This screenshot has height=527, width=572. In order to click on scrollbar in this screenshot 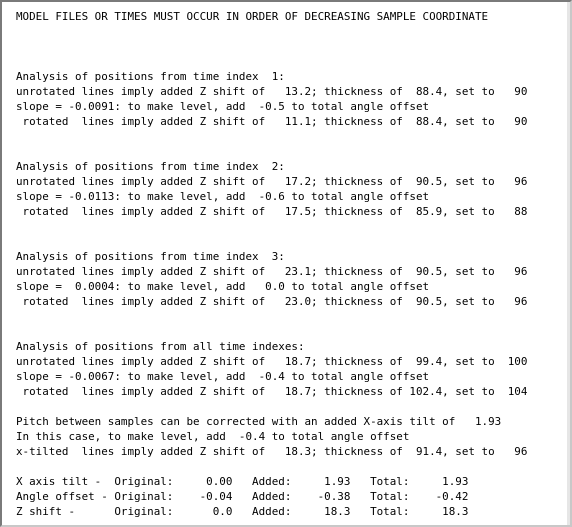, I will do `click(568, 263)`.